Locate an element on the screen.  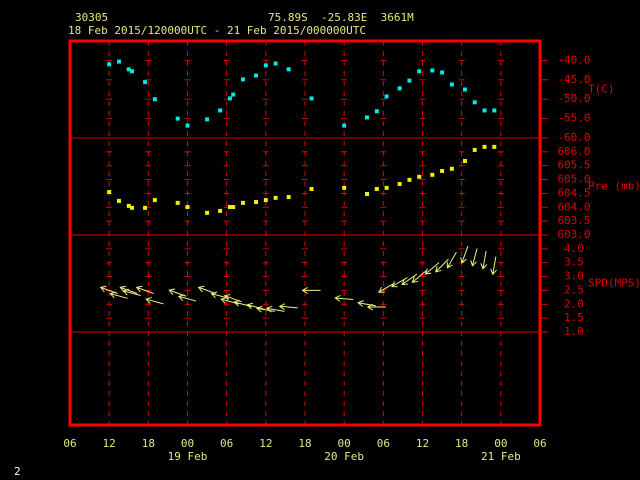
y-tick-label: 604.5 is located at coordinates (573, 192).